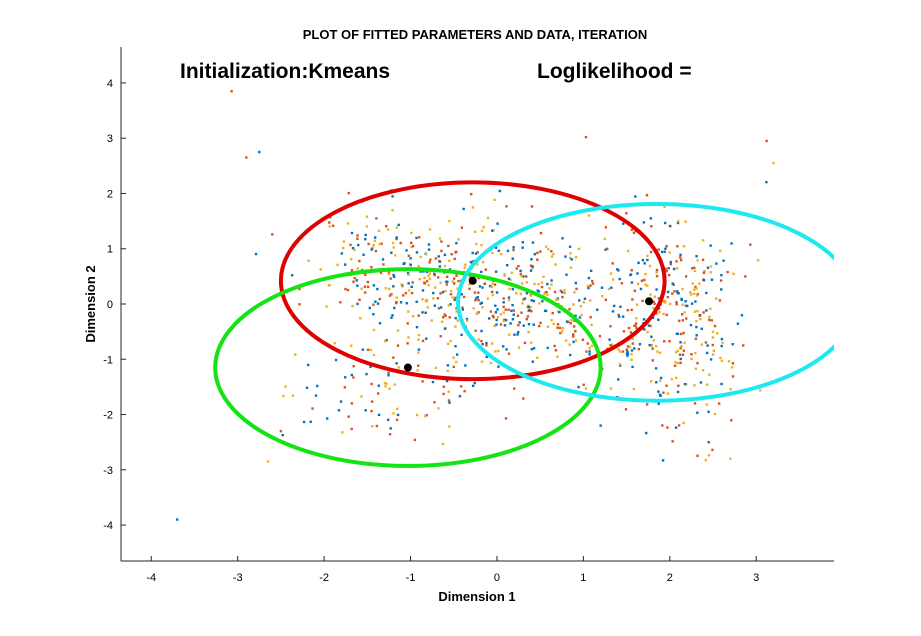  I want to click on component-mean-point, so click(472, 280).